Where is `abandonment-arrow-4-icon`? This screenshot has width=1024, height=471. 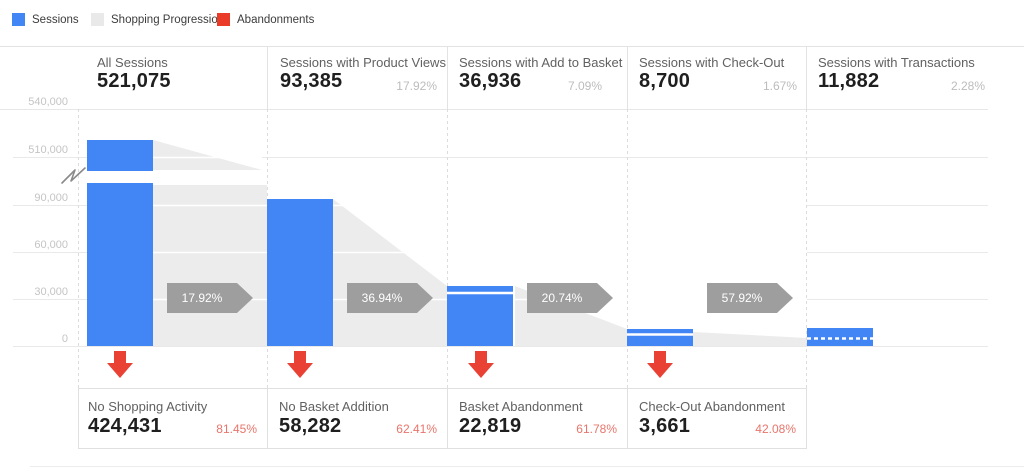 abandonment-arrow-4-icon is located at coordinates (660, 370).